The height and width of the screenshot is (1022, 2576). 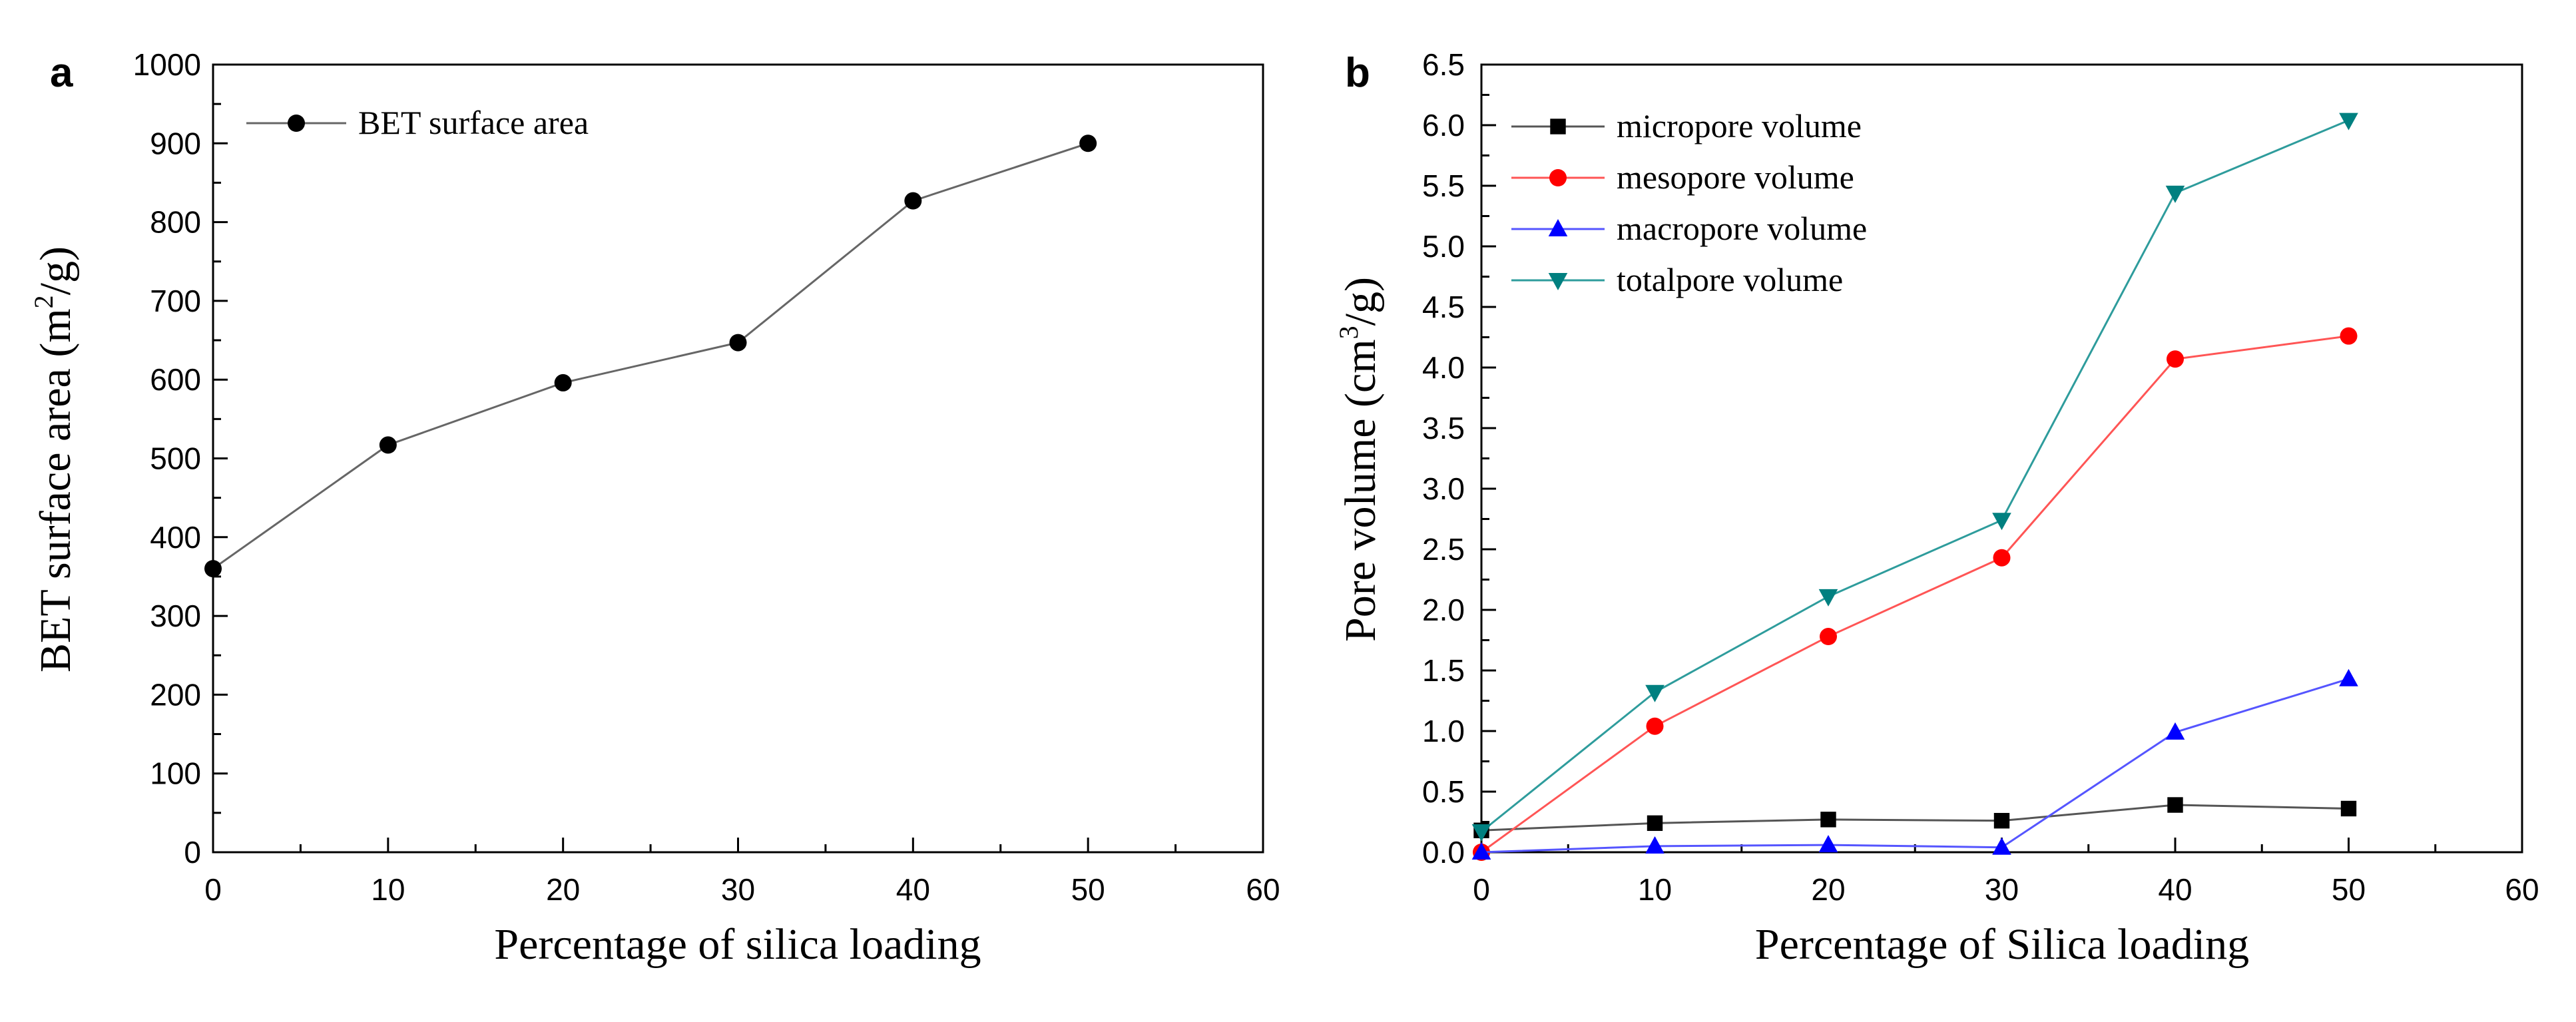 I want to click on y-tick-label: 0.0, so click(x=1444, y=853).